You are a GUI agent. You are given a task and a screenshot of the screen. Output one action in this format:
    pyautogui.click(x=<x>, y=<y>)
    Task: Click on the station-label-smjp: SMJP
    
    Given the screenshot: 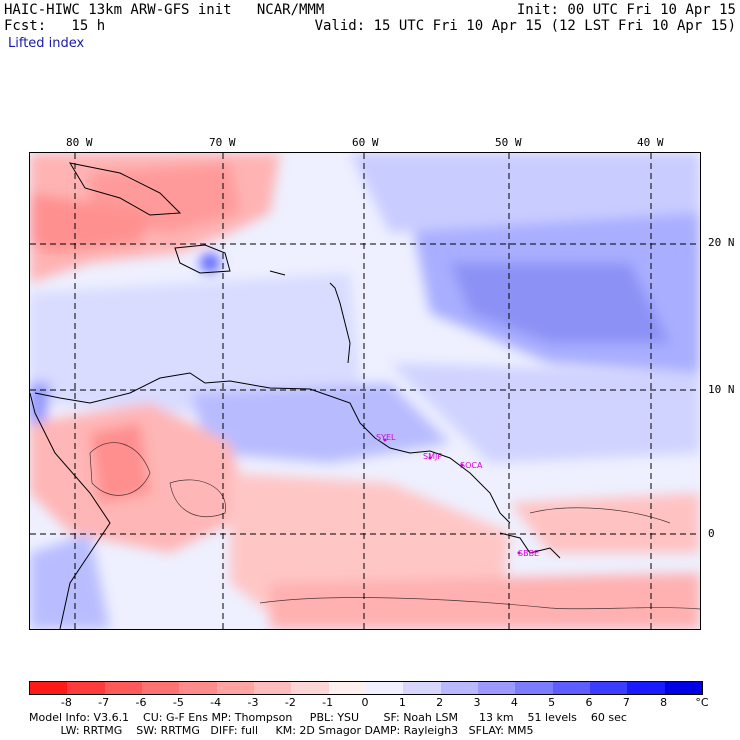 What is the action you would take?
    pyautogui.click(x=433, y=456)
    